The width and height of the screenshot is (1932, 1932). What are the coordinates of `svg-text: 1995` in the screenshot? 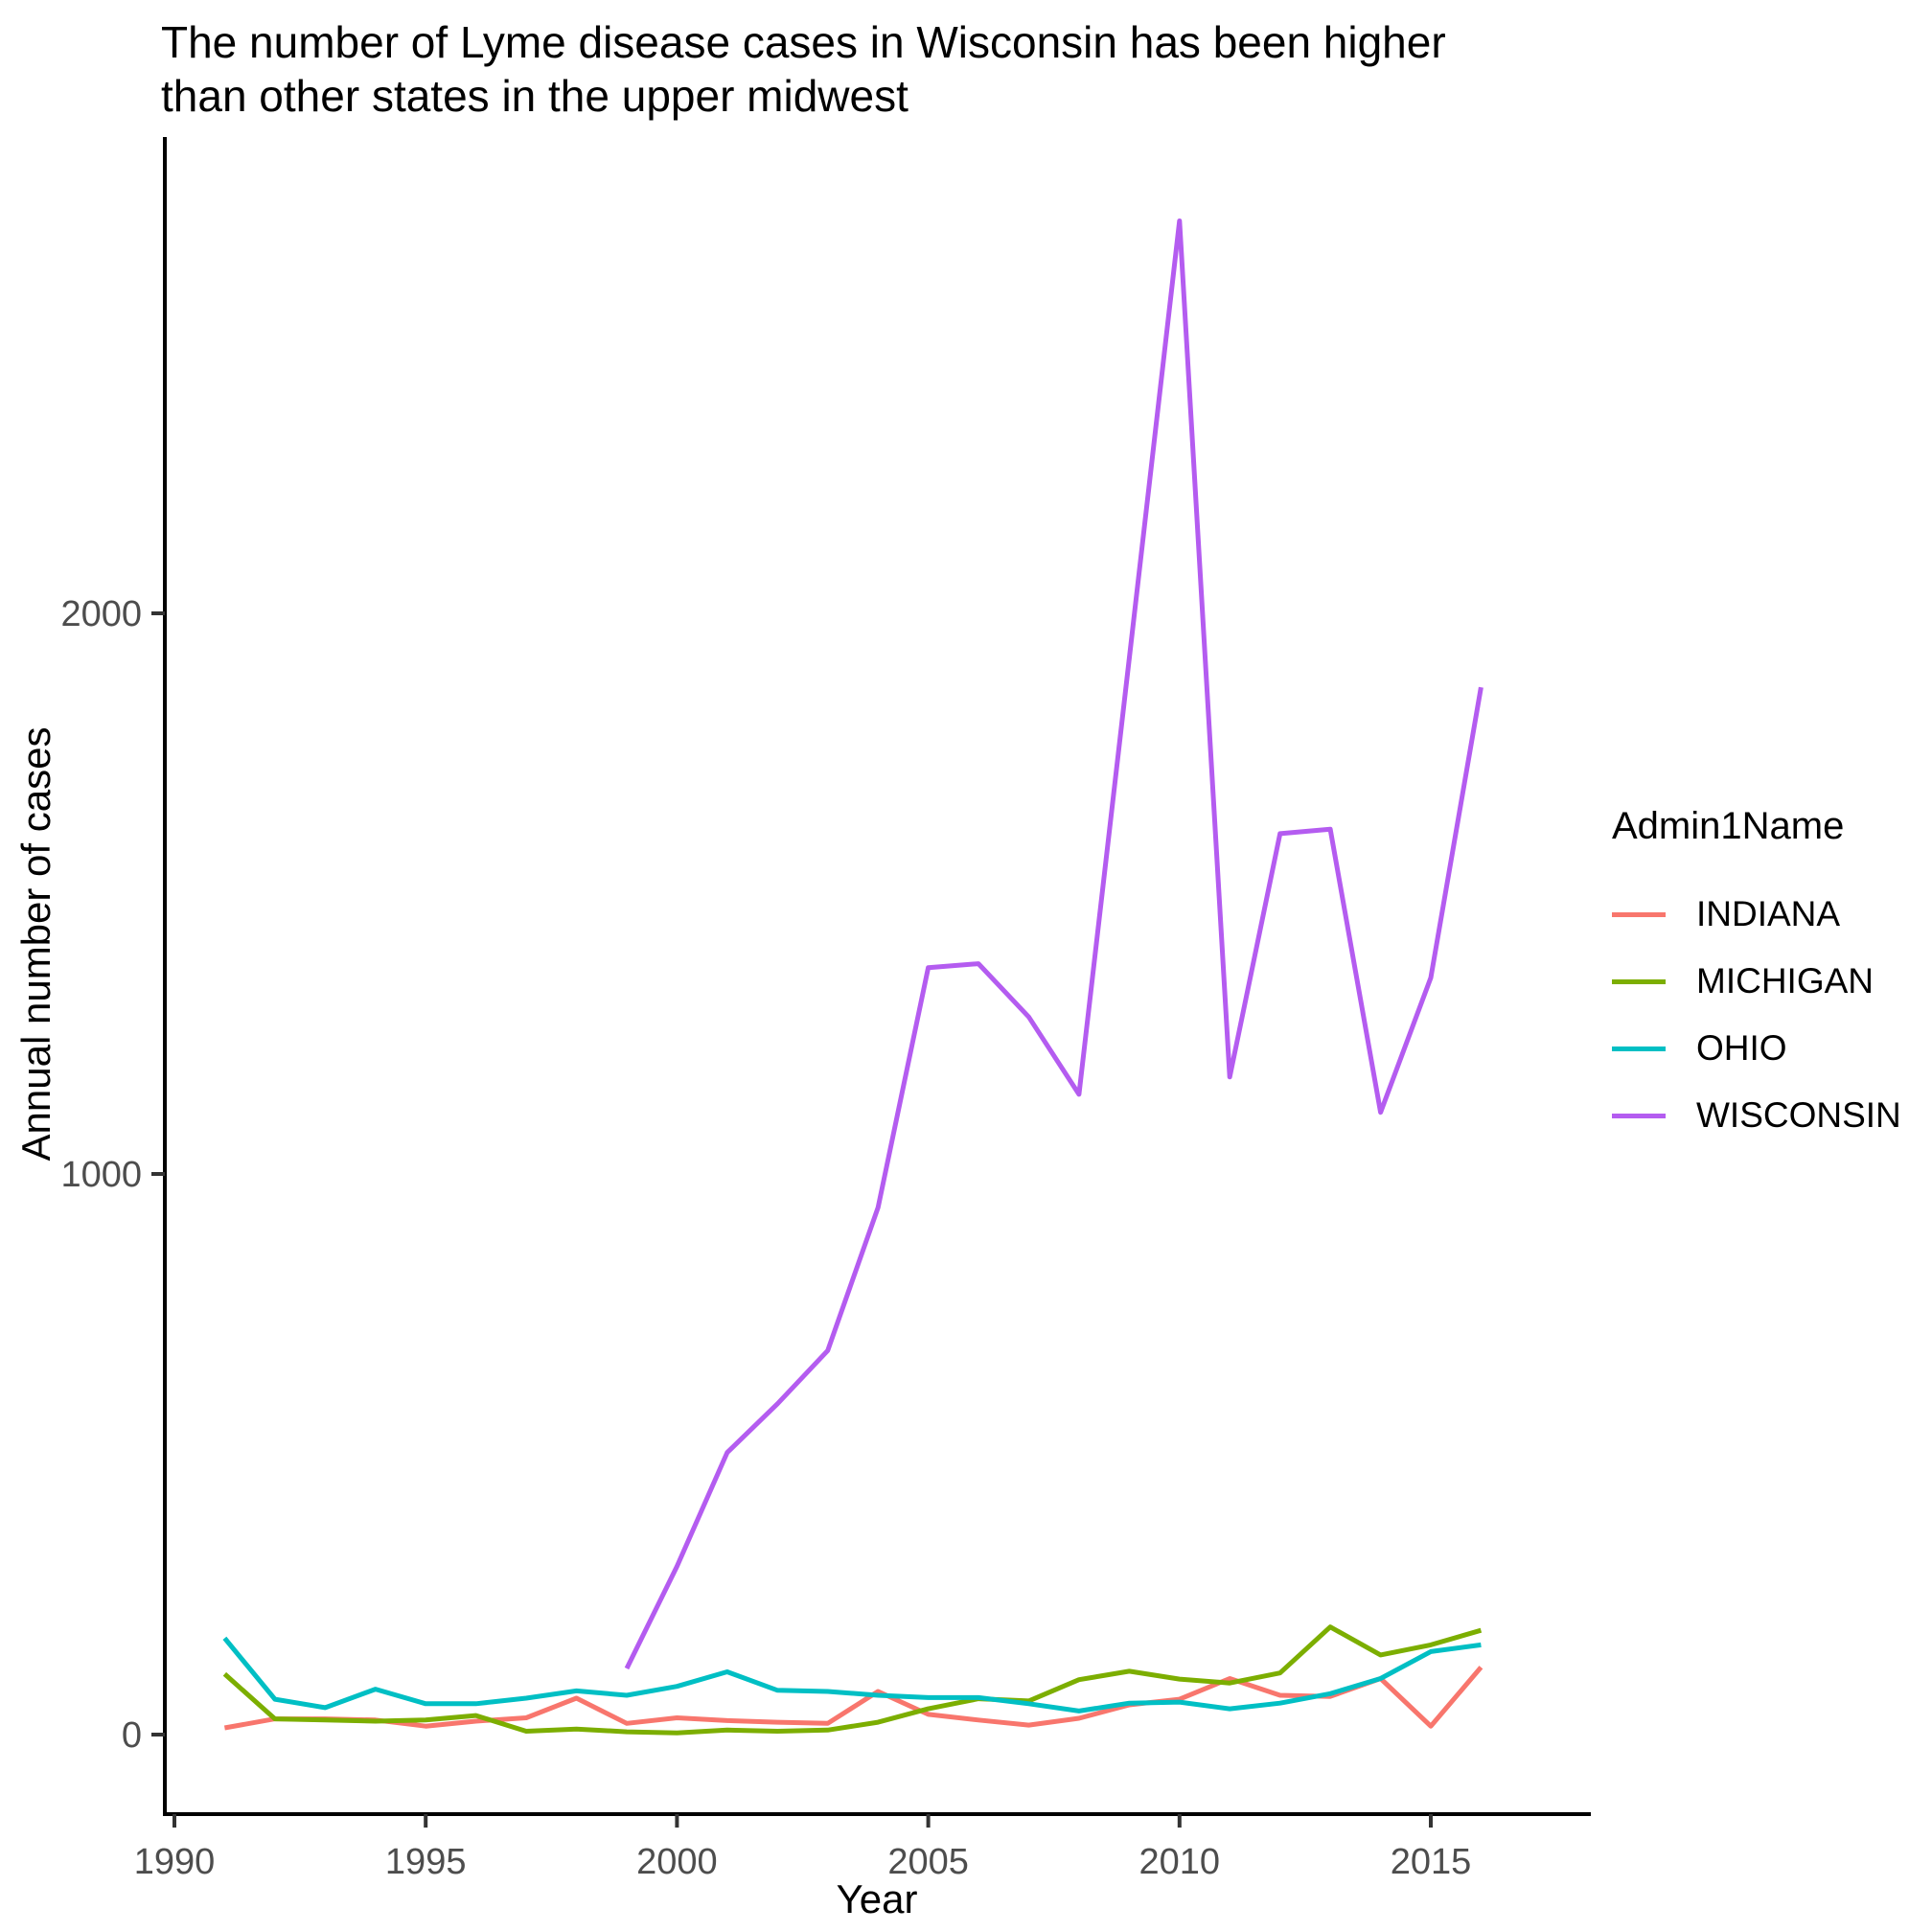 It's located at (426, 1862).